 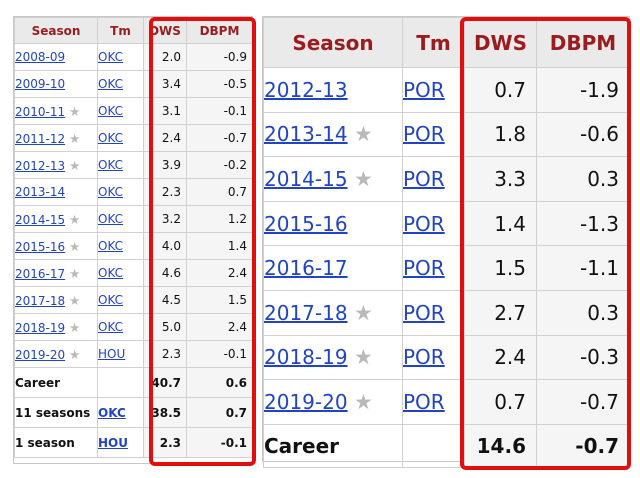 I want to click on table-row: 2013-14 OKC 2.3 0.7, so click(x=133, y=192).